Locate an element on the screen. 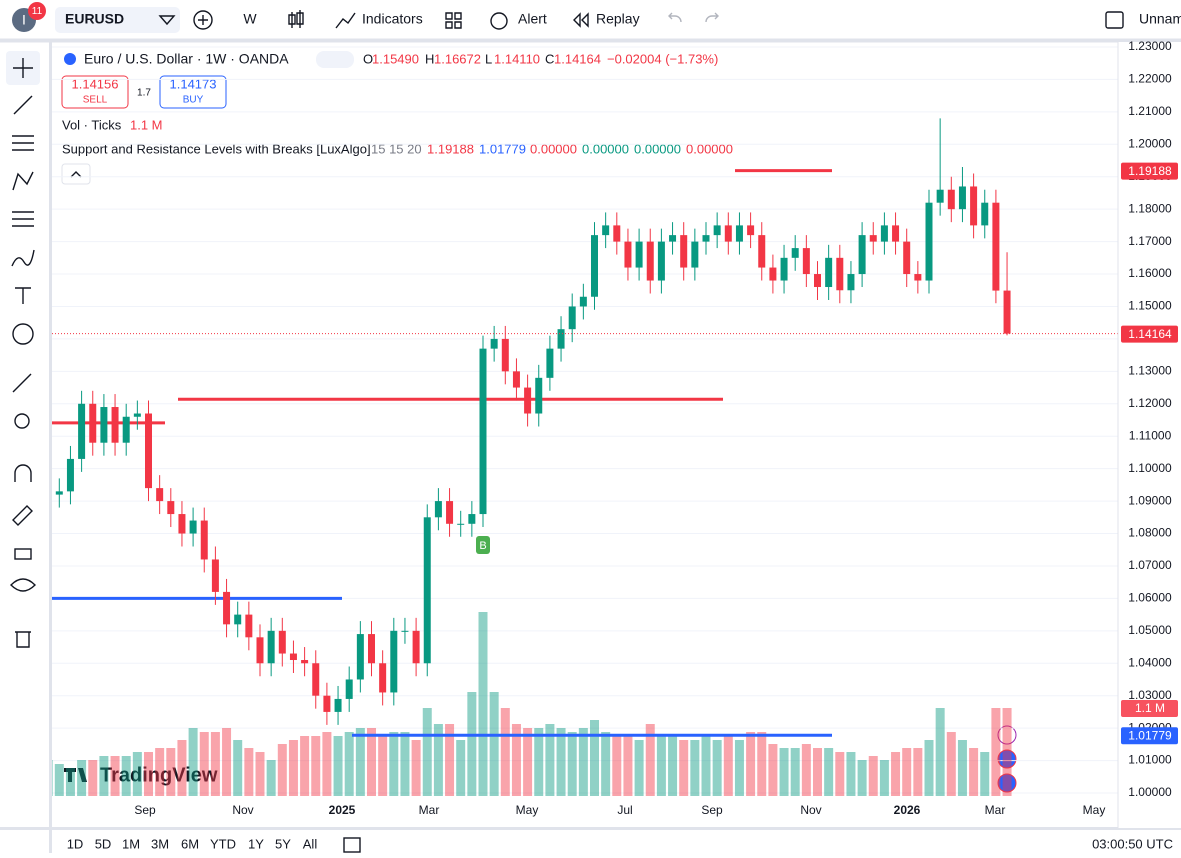  undo-button is located at coordinates (675, 17).